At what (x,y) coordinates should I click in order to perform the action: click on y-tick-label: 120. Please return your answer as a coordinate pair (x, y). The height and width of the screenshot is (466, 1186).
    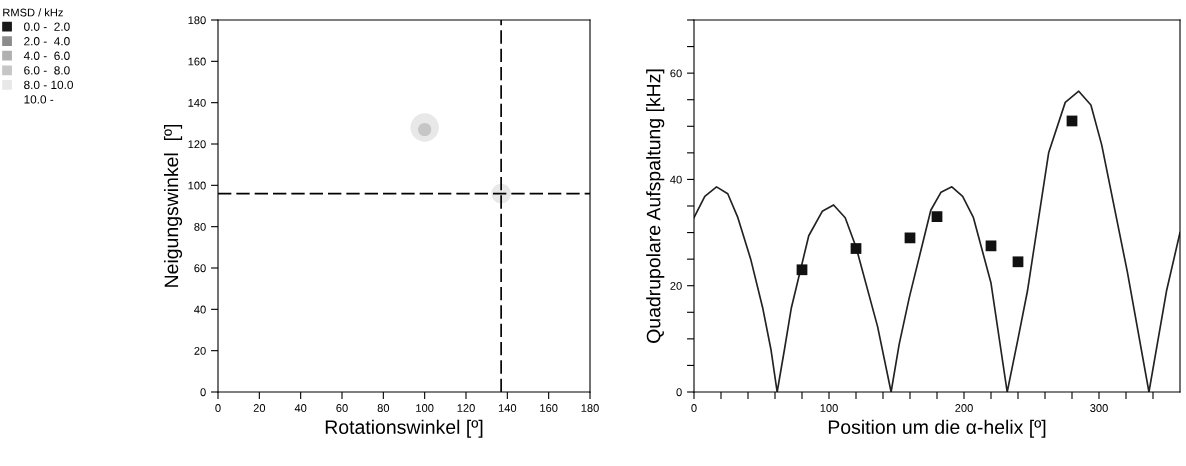
    Looking at the image, I should click on (197, 144).